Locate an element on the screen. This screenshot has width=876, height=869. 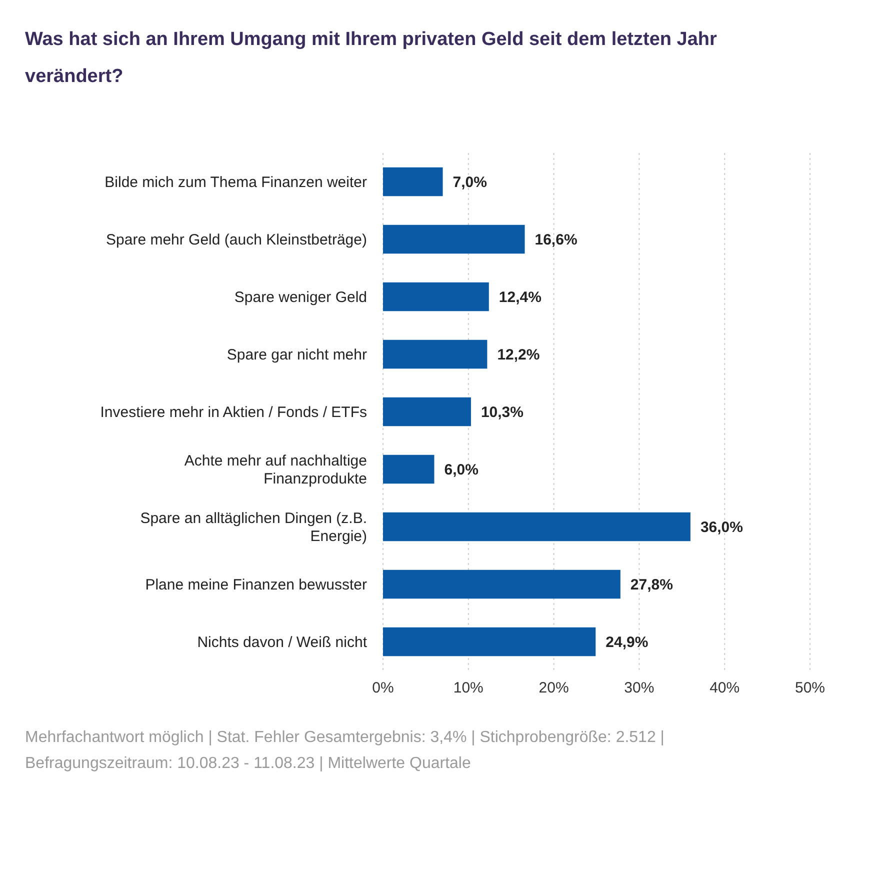
data-label: 12,4% is located at coordinates (520, 297).